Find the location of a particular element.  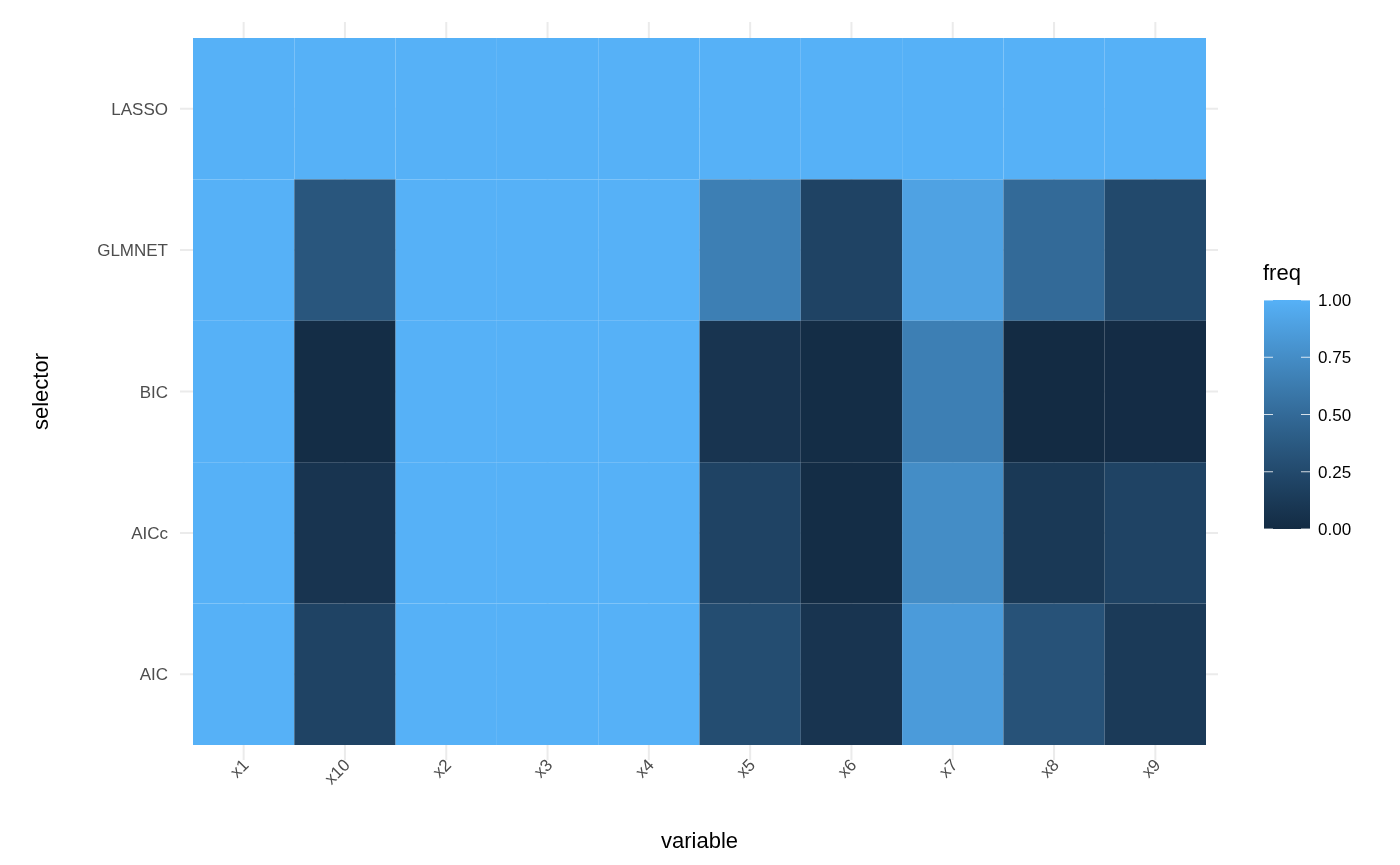

x-tick-label: x8 is located at coordinates (1049, 768).